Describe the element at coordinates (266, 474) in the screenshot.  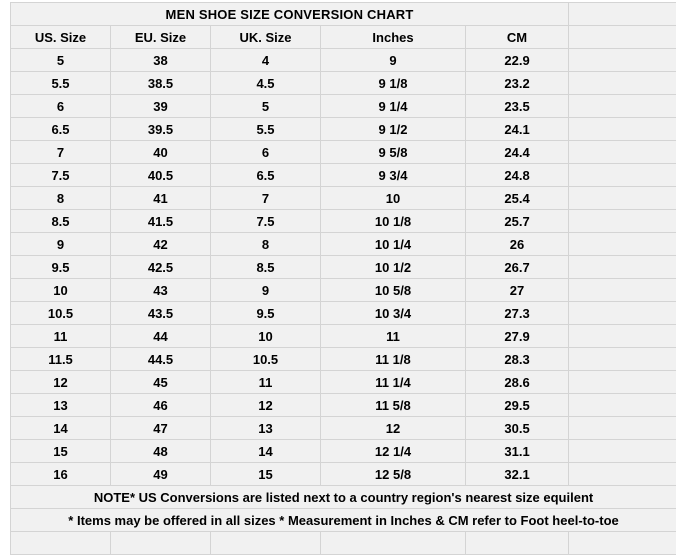
I see `cell-uk-size: 15` at that location.